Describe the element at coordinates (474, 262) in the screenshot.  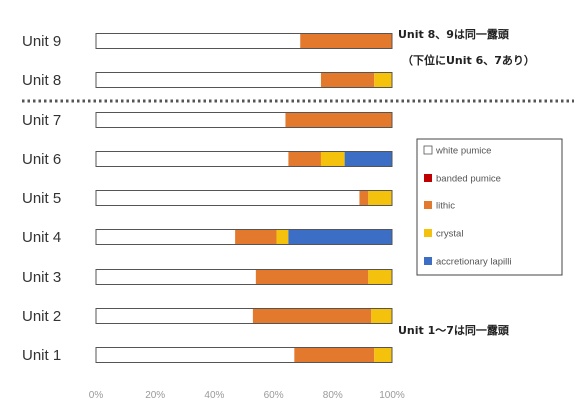
I see `legend-label: accretionary lapilli` at that location.